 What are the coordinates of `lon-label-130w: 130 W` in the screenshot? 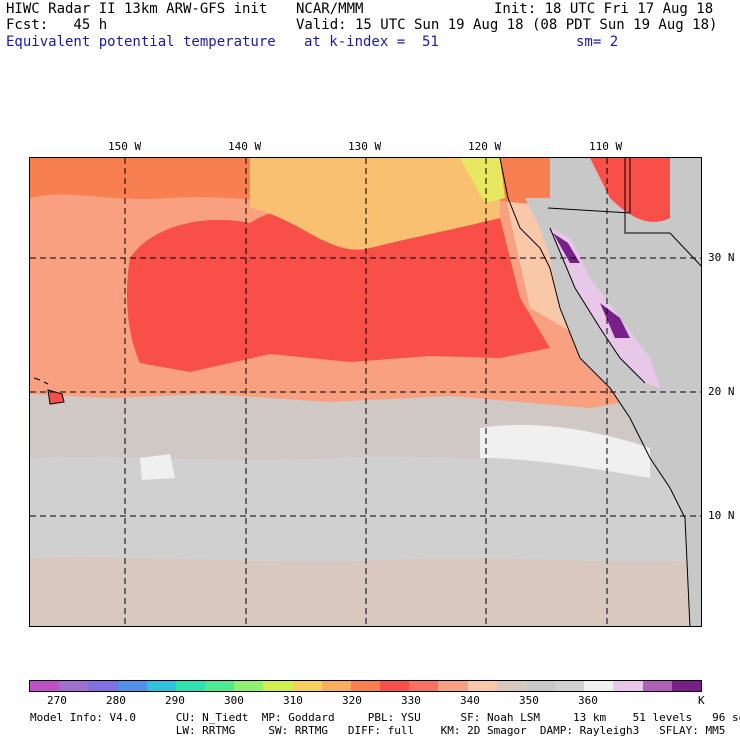 It's located at (365, 146).